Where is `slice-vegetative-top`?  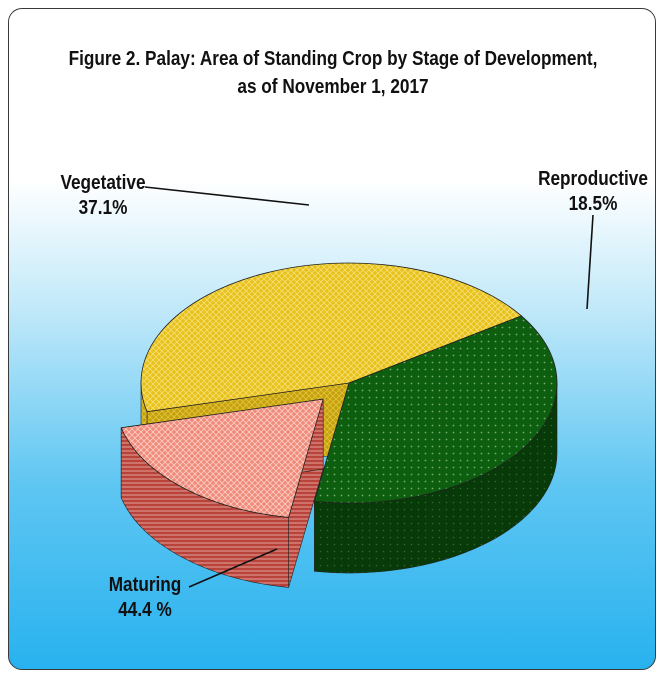 slice-vegetative-top is located at coordinates (435, 409).